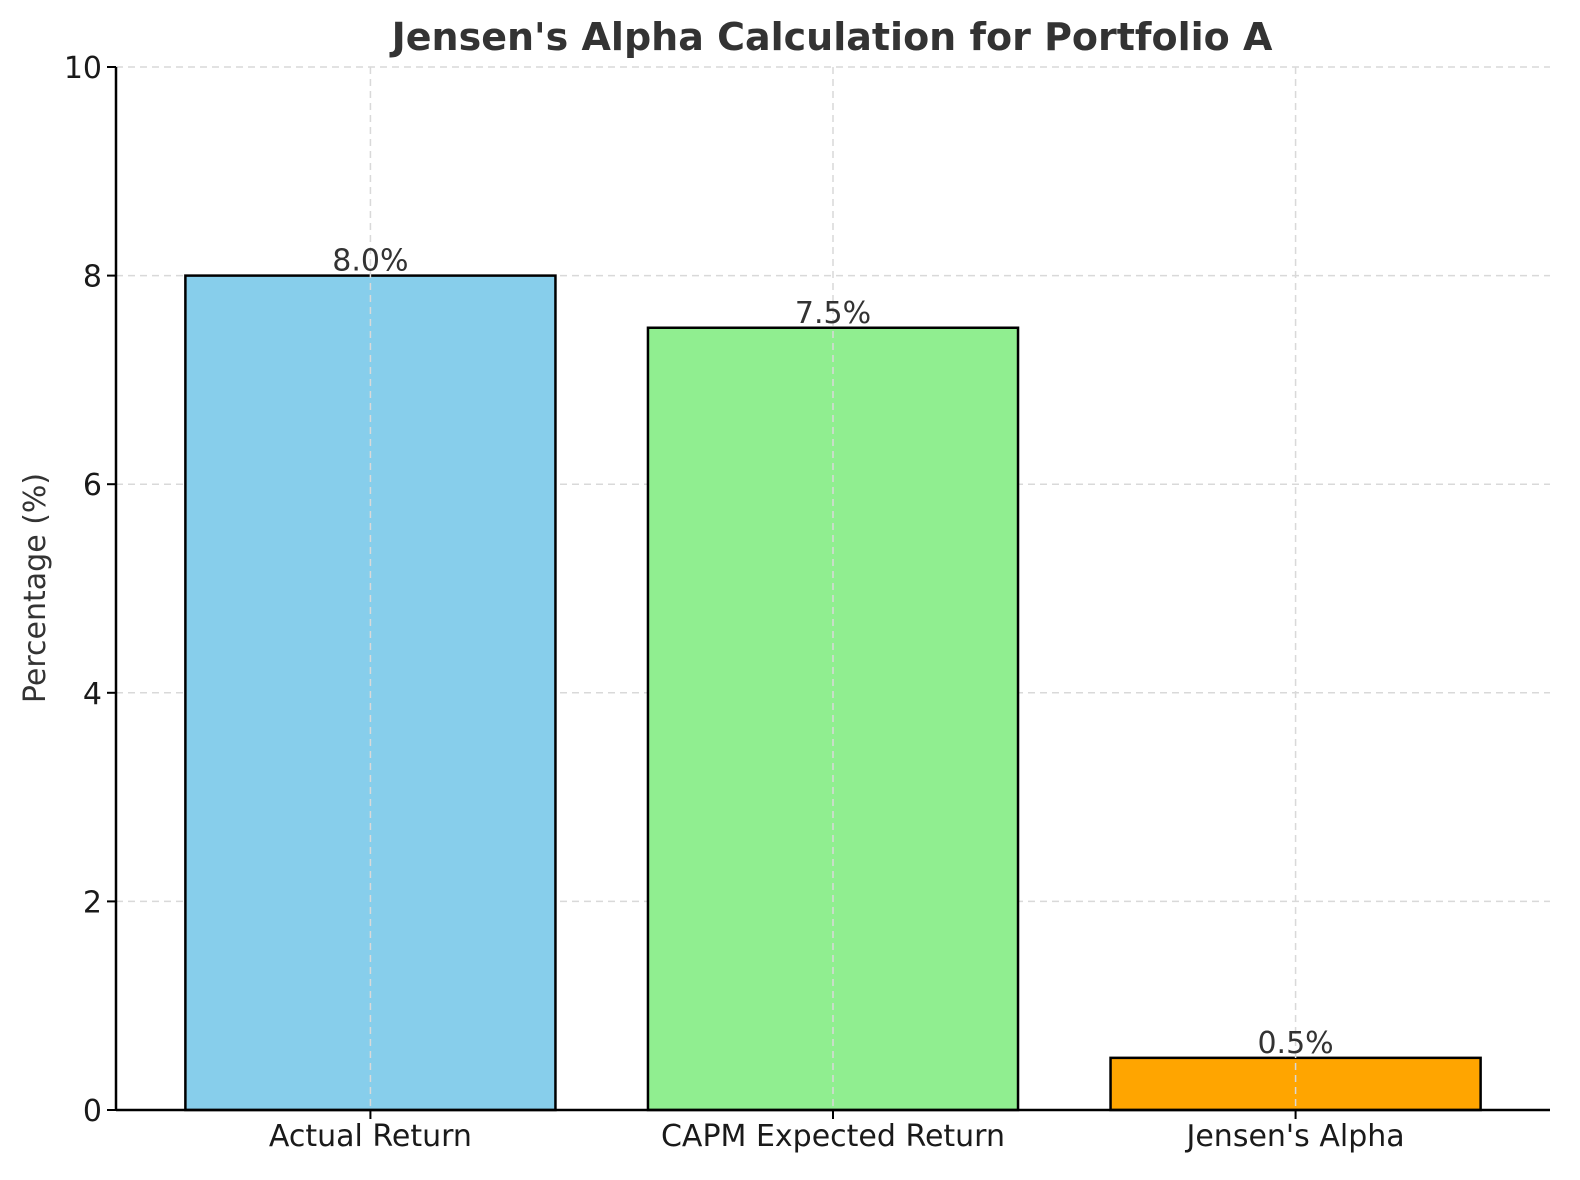  What do you see at coordinates (370, 261) in the screenshot?
I see `data-label: 8.0%` at bounding box center [370, 261].